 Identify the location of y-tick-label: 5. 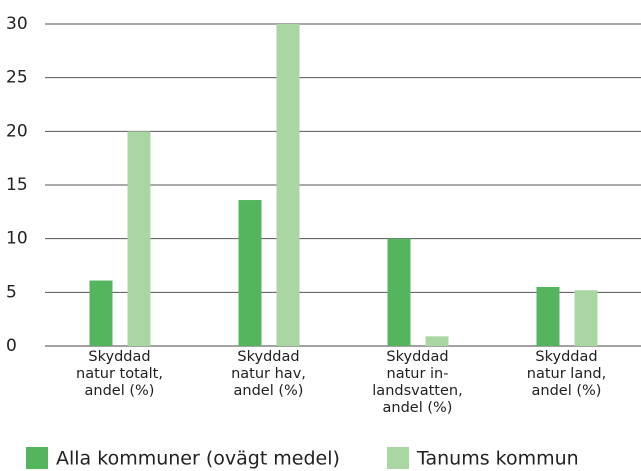
(11, 292).